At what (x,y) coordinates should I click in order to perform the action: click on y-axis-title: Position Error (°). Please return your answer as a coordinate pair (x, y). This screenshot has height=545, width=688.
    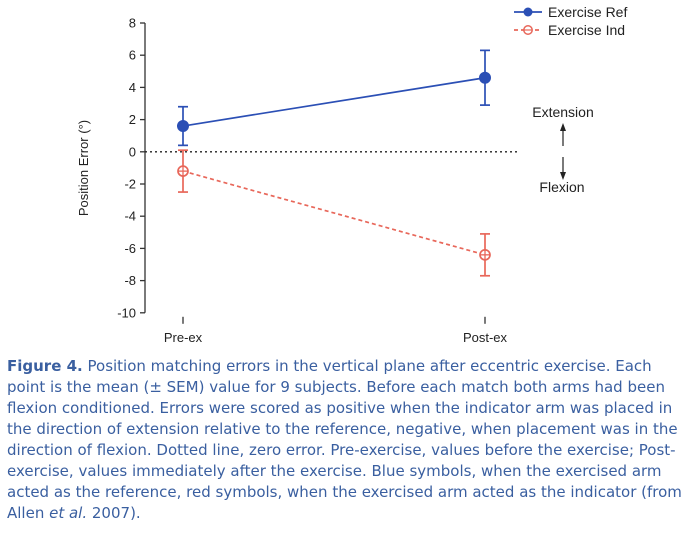
    Looking at the image, I should click on (83, 168).